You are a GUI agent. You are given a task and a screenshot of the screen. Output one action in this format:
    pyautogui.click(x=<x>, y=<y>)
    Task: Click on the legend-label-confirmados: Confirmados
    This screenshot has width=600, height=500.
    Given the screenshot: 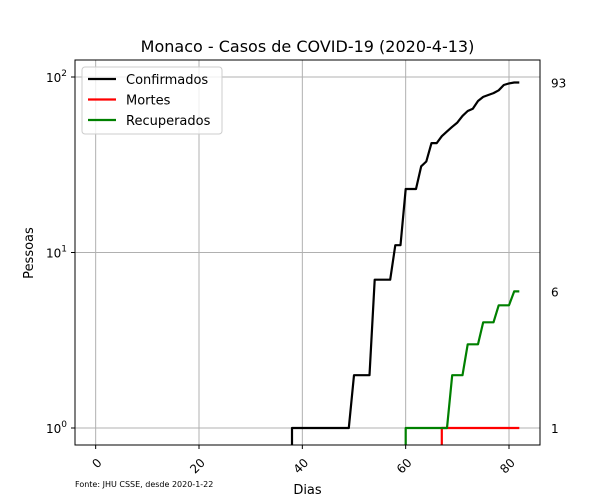 What is the action you would take?
    pyautogui.click(x=167, y=80)
    